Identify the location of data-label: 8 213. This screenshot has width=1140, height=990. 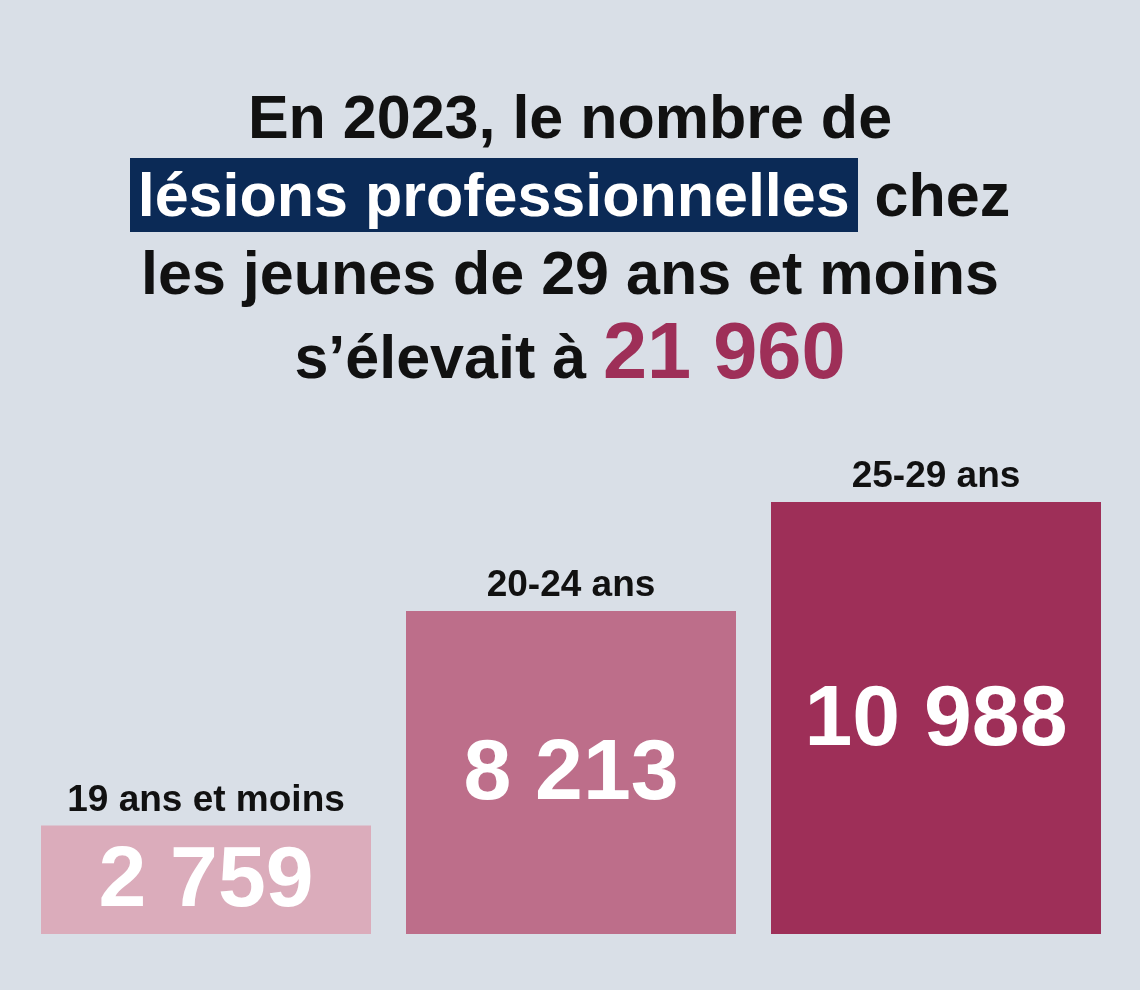
(571, 769).